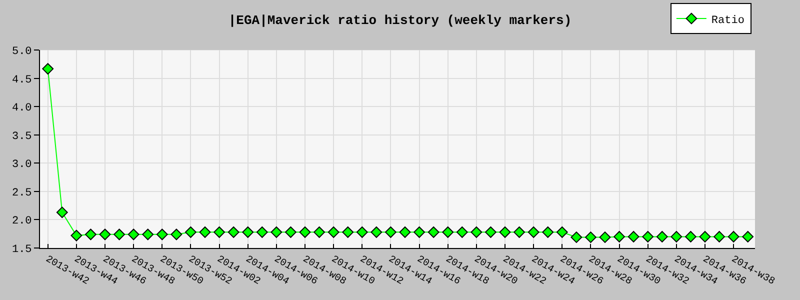 The width and height of the screenshot is (800, 300). What do you see at coordinates (400, 20) in the screenshot?
I see `chart-title: |EGA|Maverick ratio history (weekly markers)` at bounding box center [400, 20].